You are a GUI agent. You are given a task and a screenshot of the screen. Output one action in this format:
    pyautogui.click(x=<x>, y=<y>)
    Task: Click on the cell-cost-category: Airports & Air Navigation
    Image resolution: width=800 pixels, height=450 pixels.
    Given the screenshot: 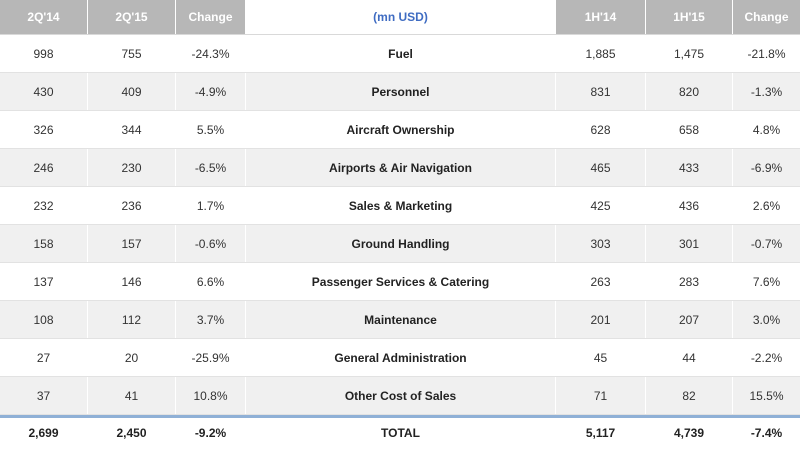 What is the action you would take?
    pyautogui.click(x=401, y=167)
    